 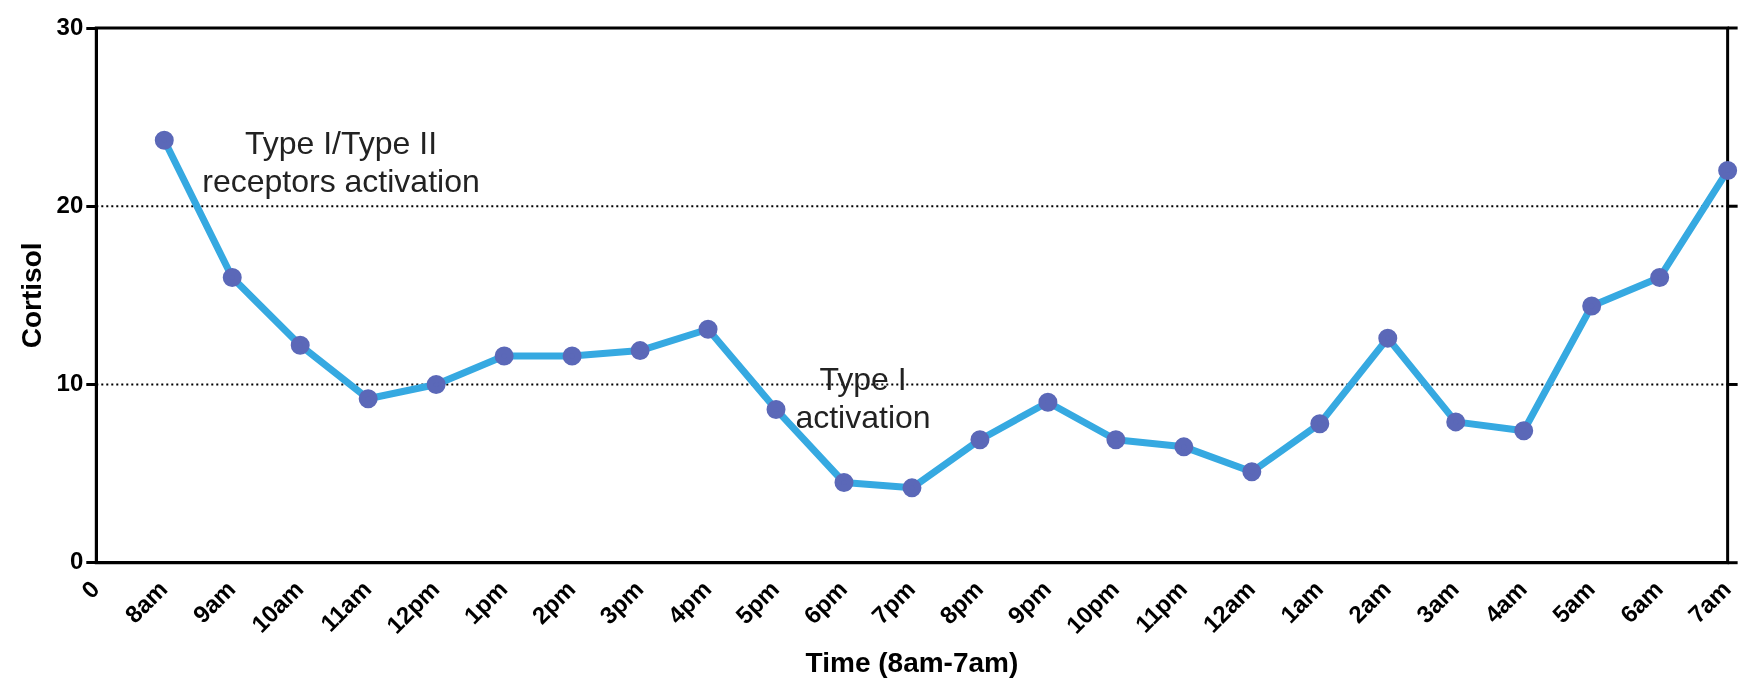 I want to click on x-tick-label: 6pm, so click(x=825, y=602).